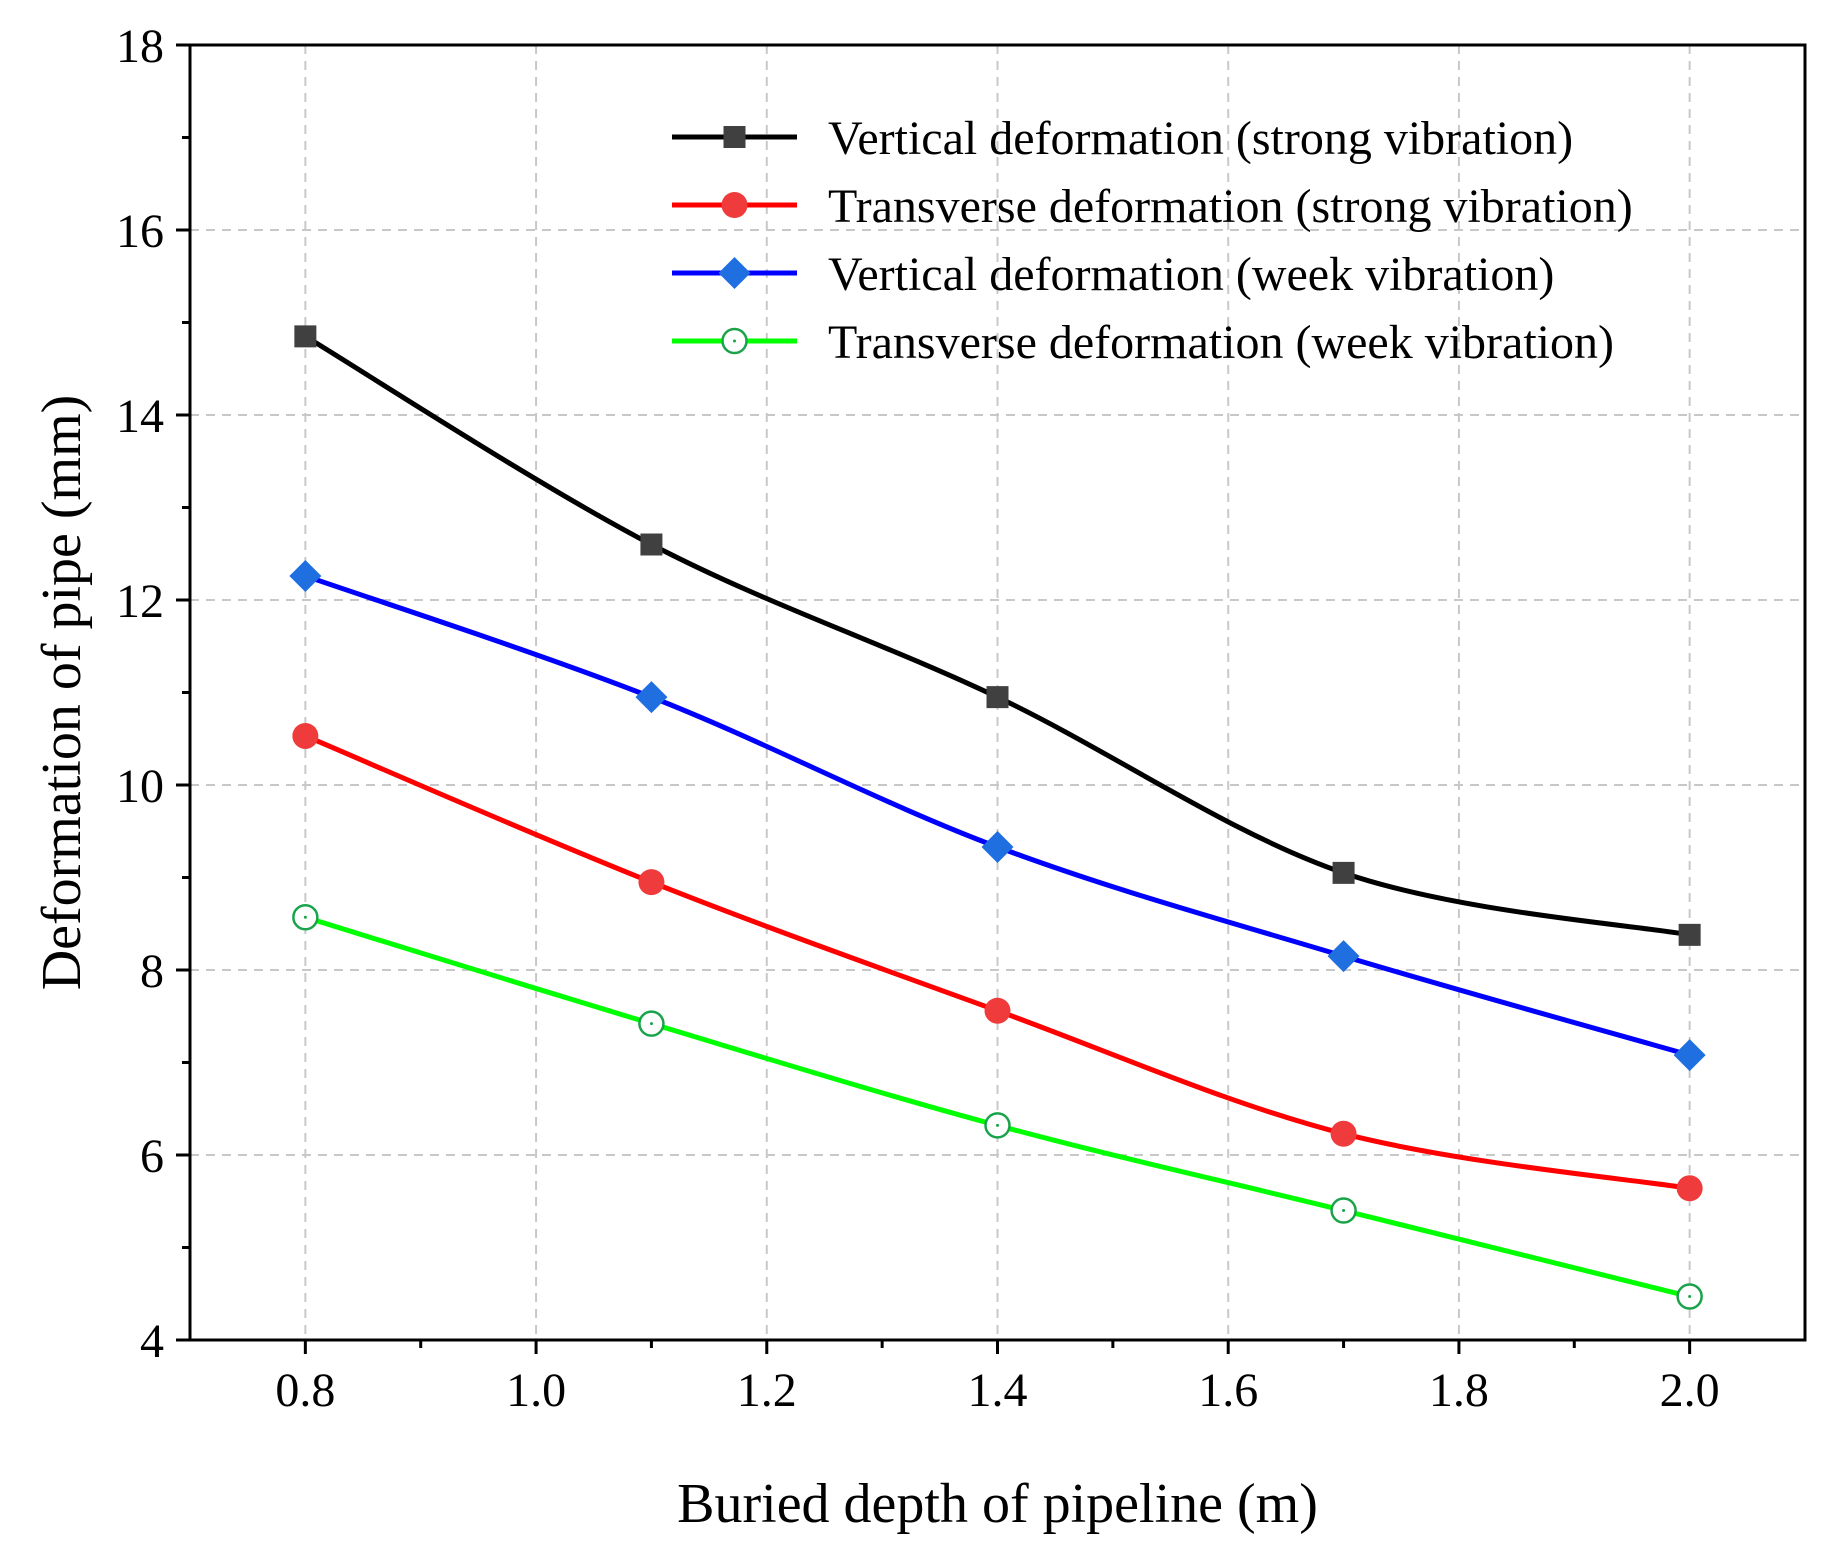 This screenshot has height=1561, width=1826. Describe the element at coordinates (998, 1390) in the screenshot. I see `x-tick-label: 1.4` at that location.